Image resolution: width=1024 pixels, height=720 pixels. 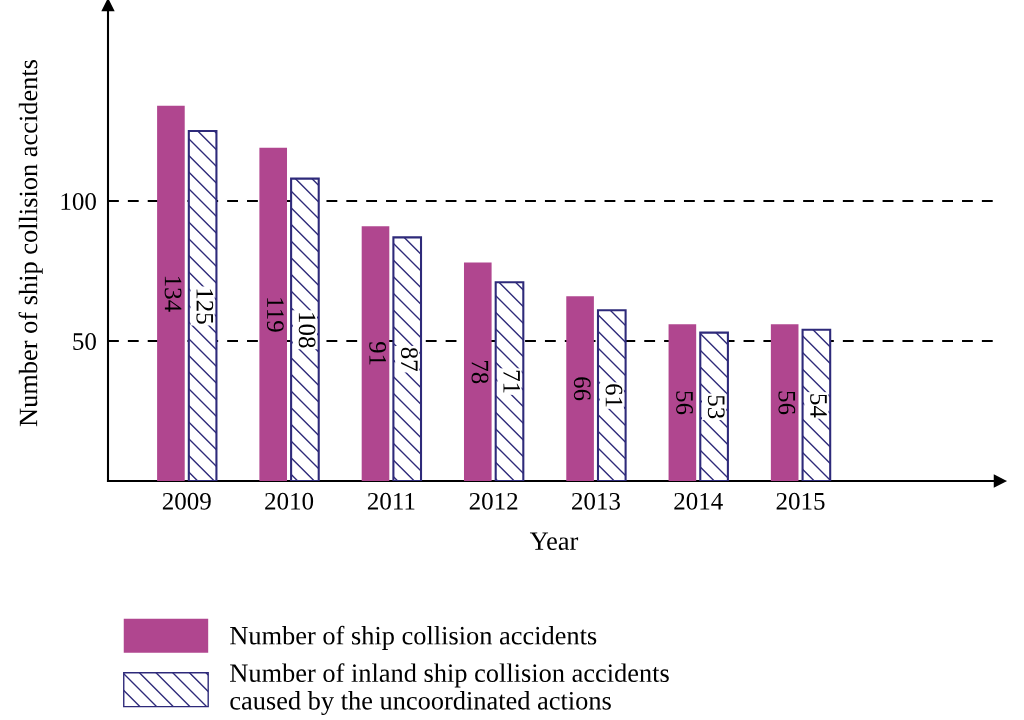 I want to click on data-label: 61, so click(x=614, y=395).